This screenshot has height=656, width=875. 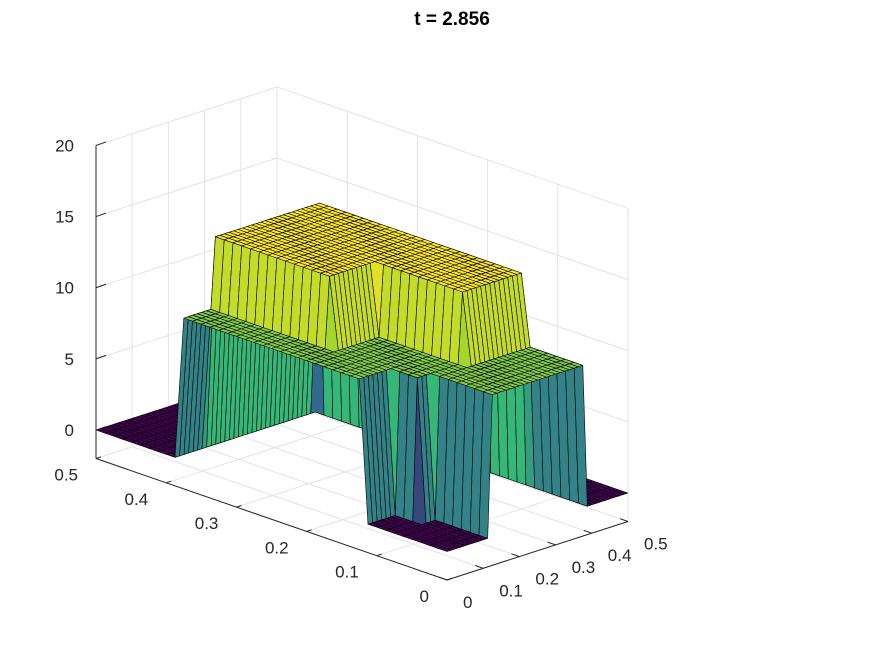 I want to click on x-axis-line, so click(x=537, y=551).